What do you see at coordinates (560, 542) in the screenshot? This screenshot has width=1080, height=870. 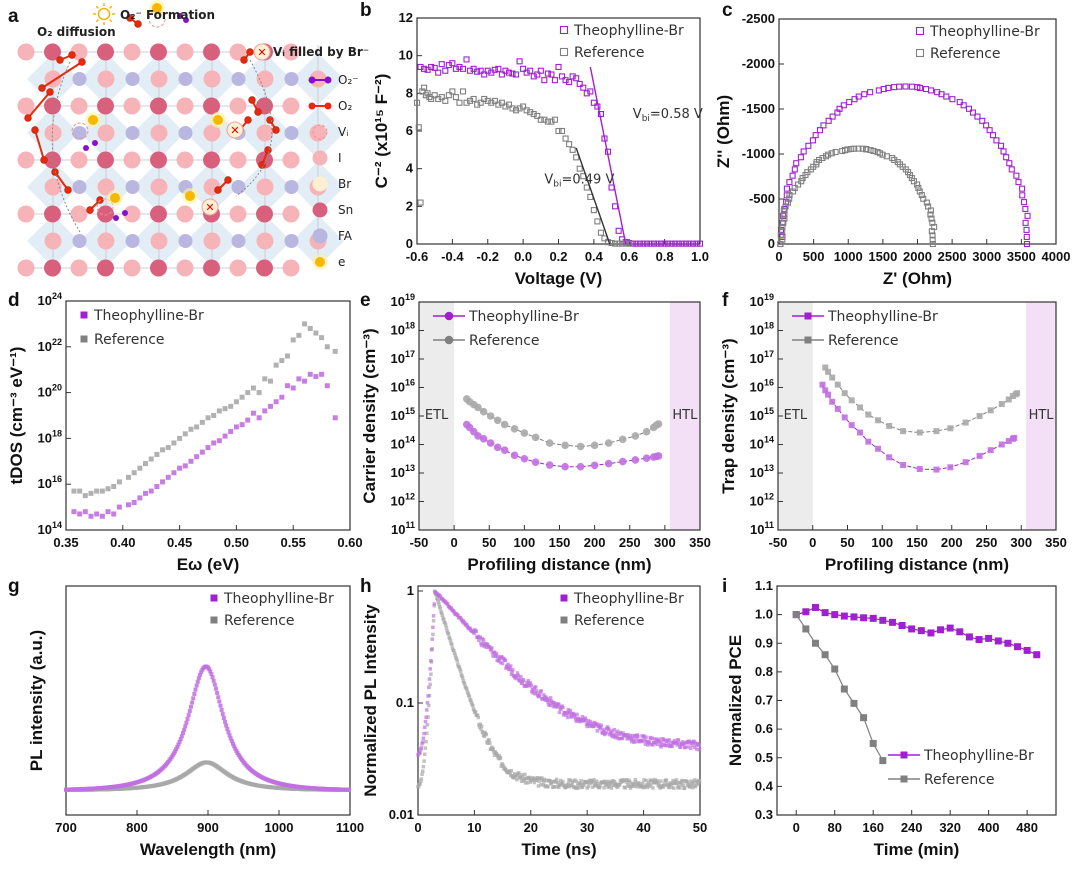 I see `x-tick-label: 150` at bounding box center [560, 542].